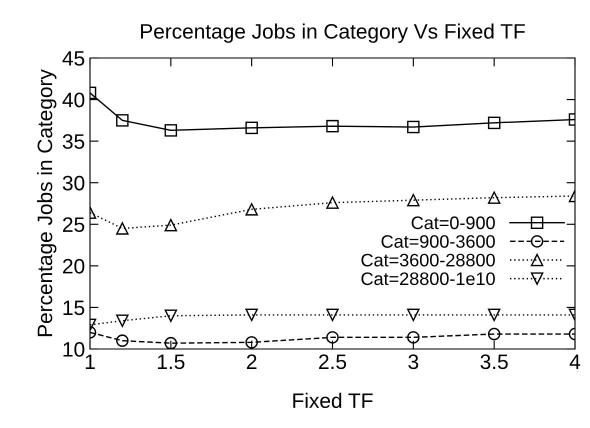  Describe the element at coordinates (575, 361) in the screenshot. I see `x-tick-label: 4` at that location.